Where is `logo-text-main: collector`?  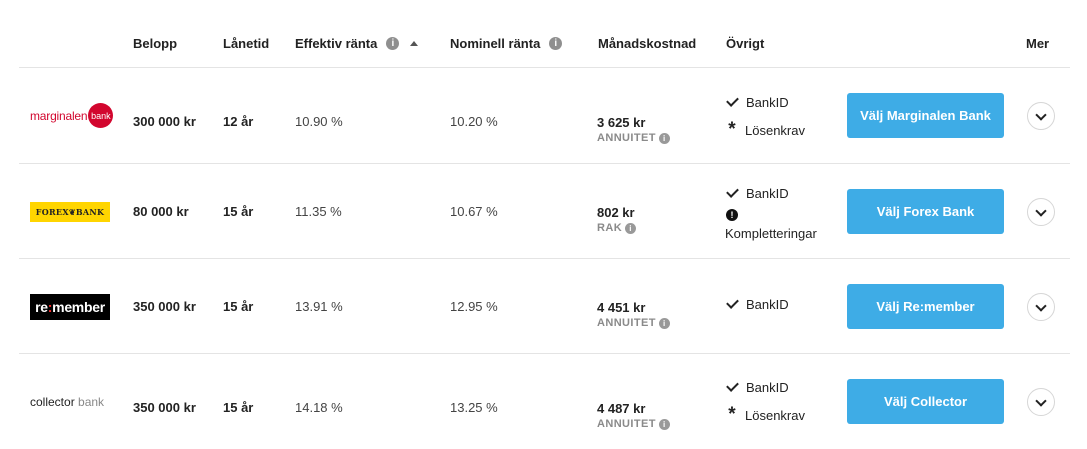 logo-text-main: collector is located at coordinates (52, 401).